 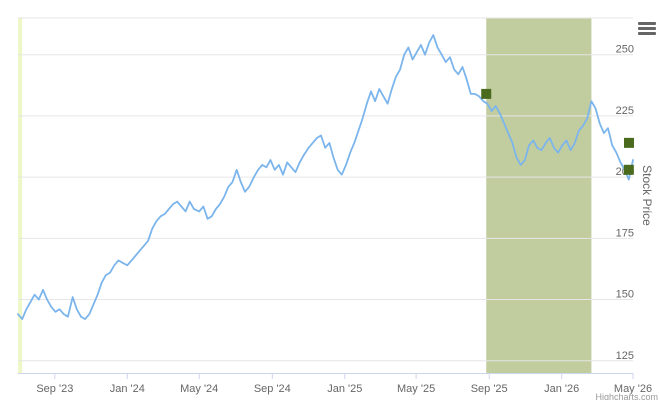 What do you see at coordinates (557, 131) in the screenshot?
I see `flag-markers` at bounding box center [557, 131].